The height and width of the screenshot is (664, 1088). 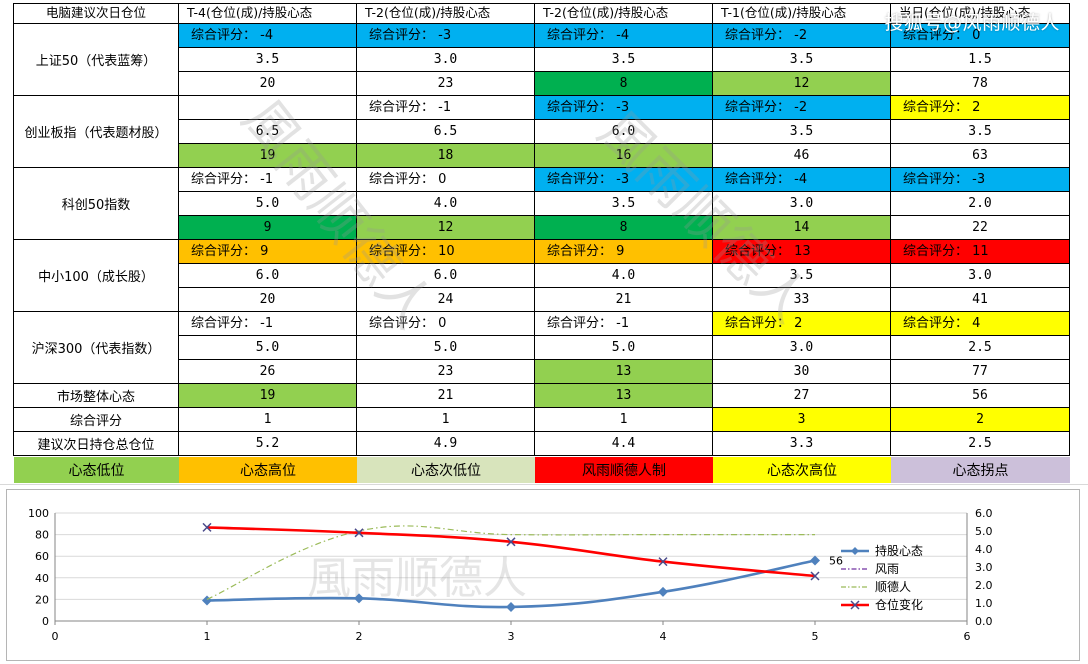 What do you see at coordinates (96, 276) in the screenshot?
I see `index-label: 中小100（成长股）` at bounding box center [96, 276].